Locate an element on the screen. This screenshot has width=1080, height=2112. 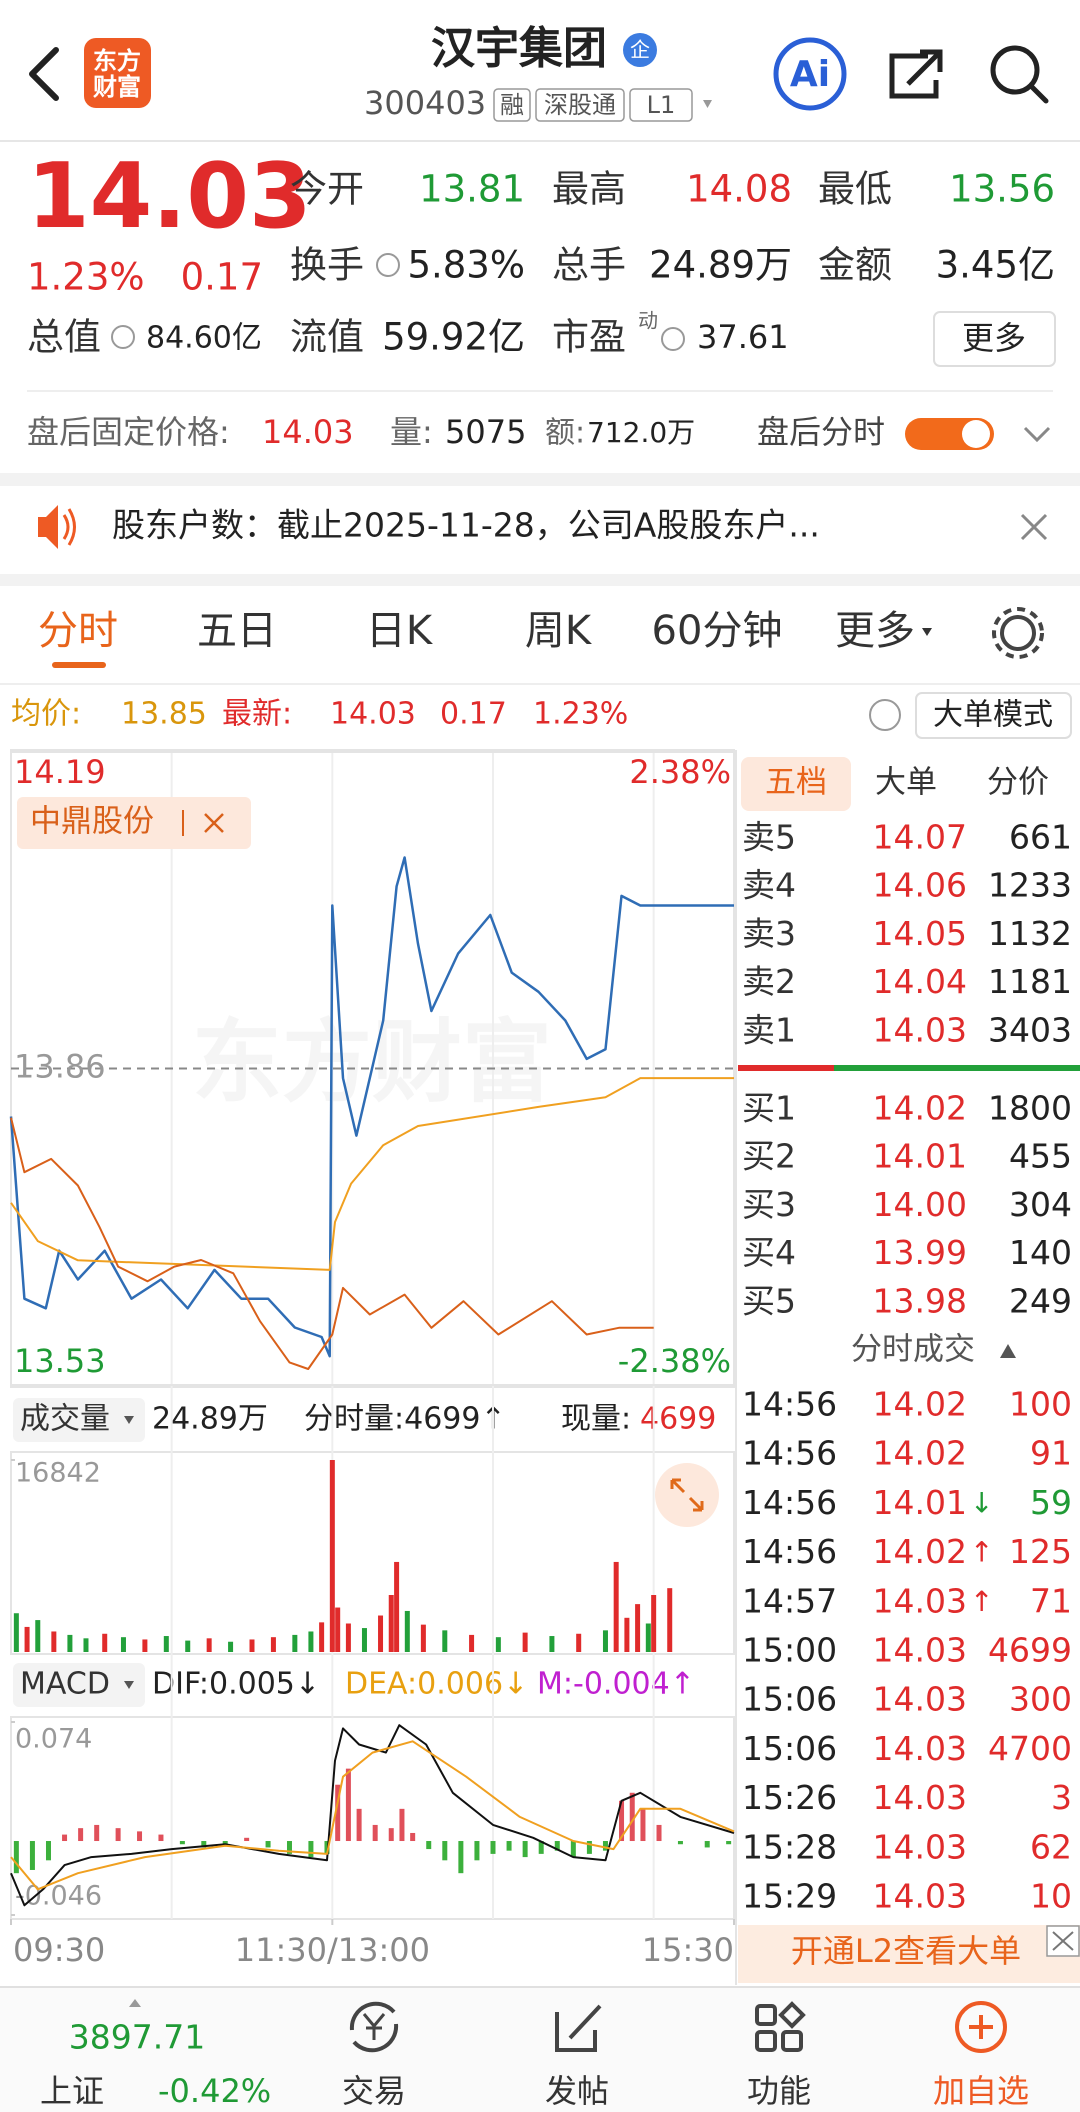
sort-arrow is located at coordinates (1008, 1351).